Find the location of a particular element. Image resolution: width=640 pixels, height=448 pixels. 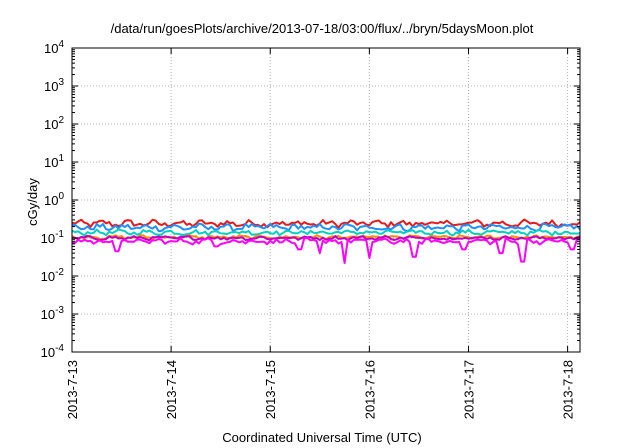

y-tick-label: 10² is located at coordinates (54, 123).